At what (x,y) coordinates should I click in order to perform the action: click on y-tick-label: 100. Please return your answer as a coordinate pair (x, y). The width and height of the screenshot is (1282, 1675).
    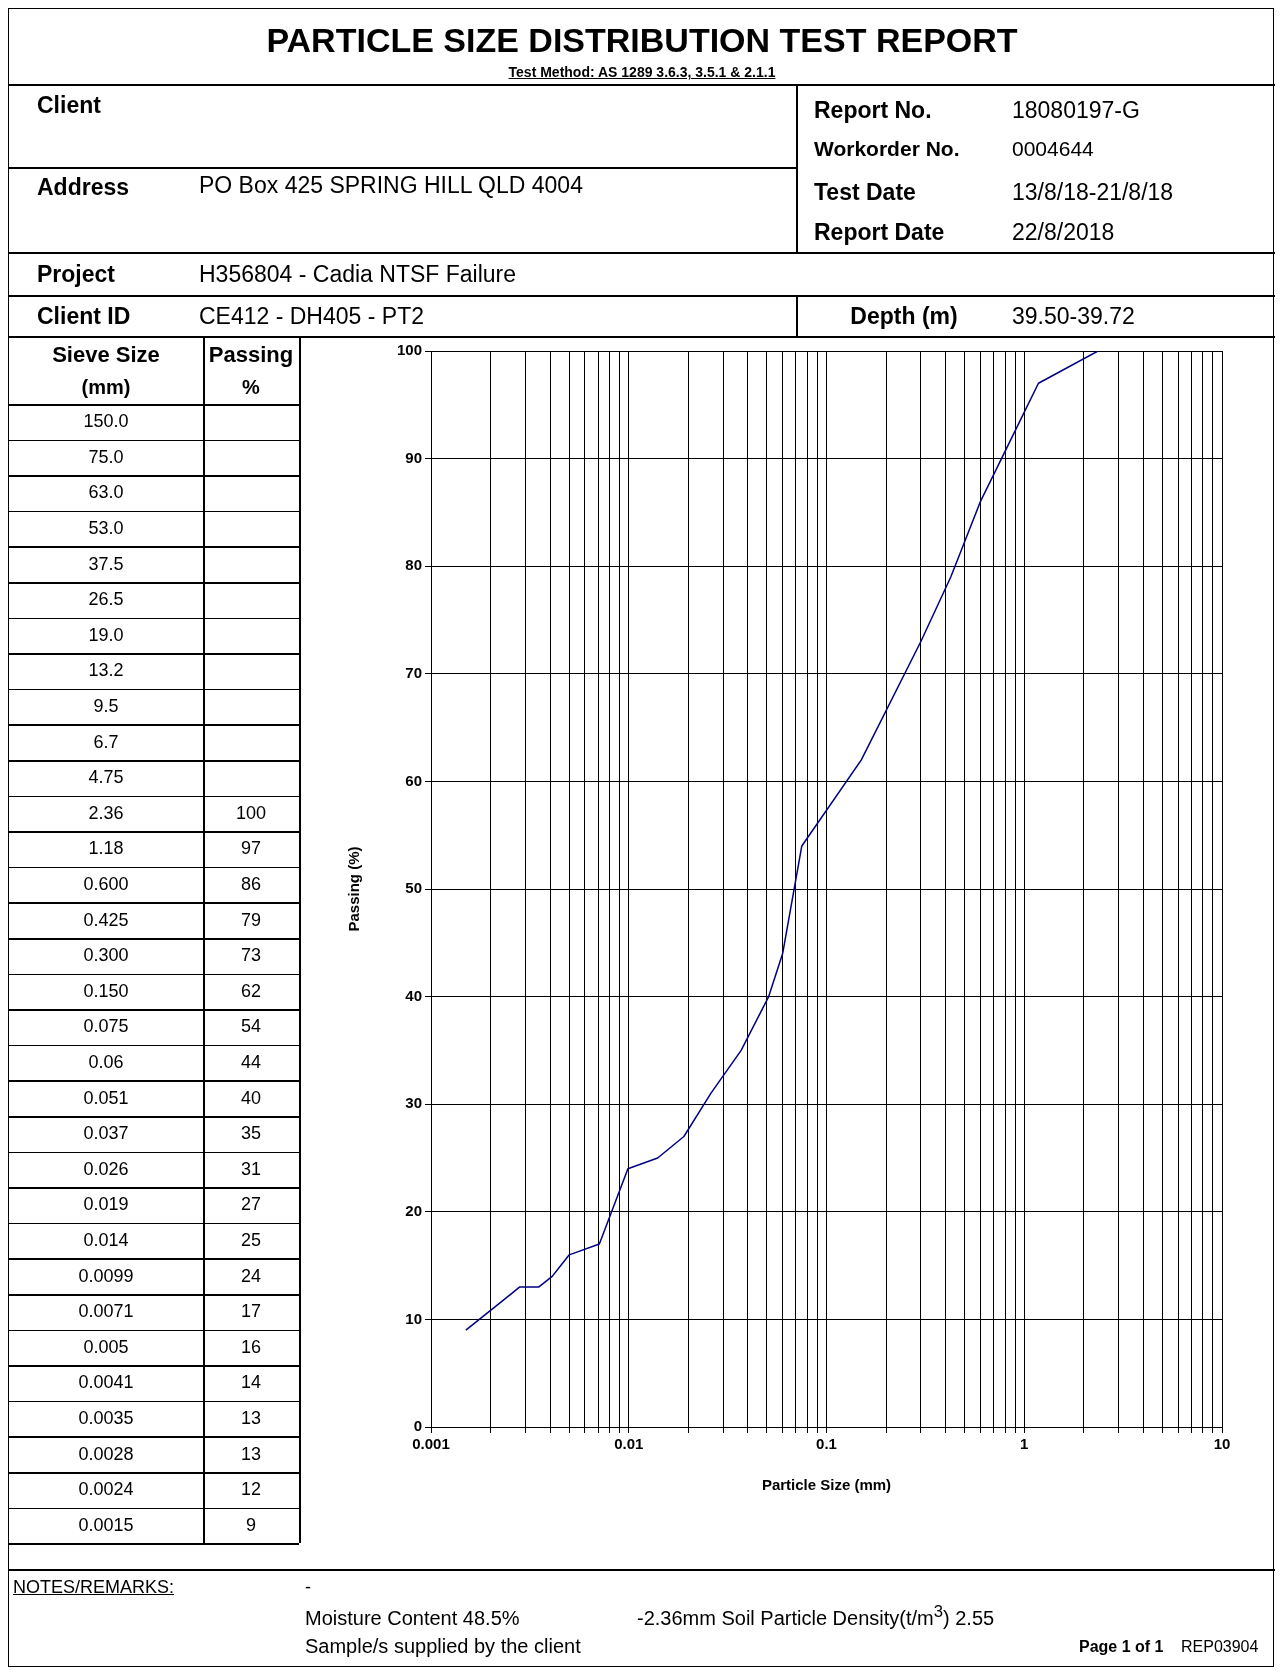
    Looking at the image, I should click on (410, 350).